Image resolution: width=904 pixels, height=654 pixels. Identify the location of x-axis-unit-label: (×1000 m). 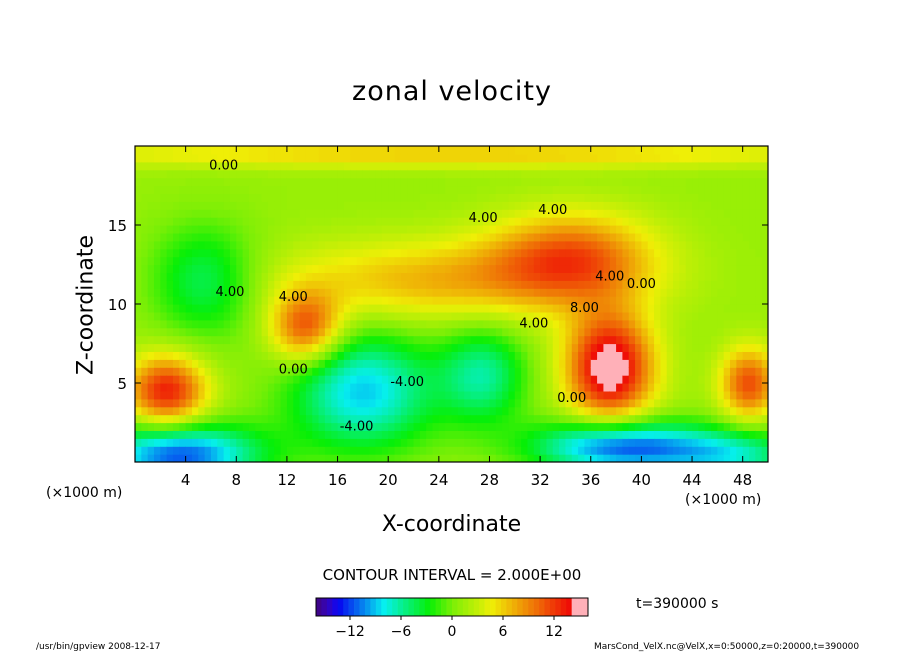
(84, 493).